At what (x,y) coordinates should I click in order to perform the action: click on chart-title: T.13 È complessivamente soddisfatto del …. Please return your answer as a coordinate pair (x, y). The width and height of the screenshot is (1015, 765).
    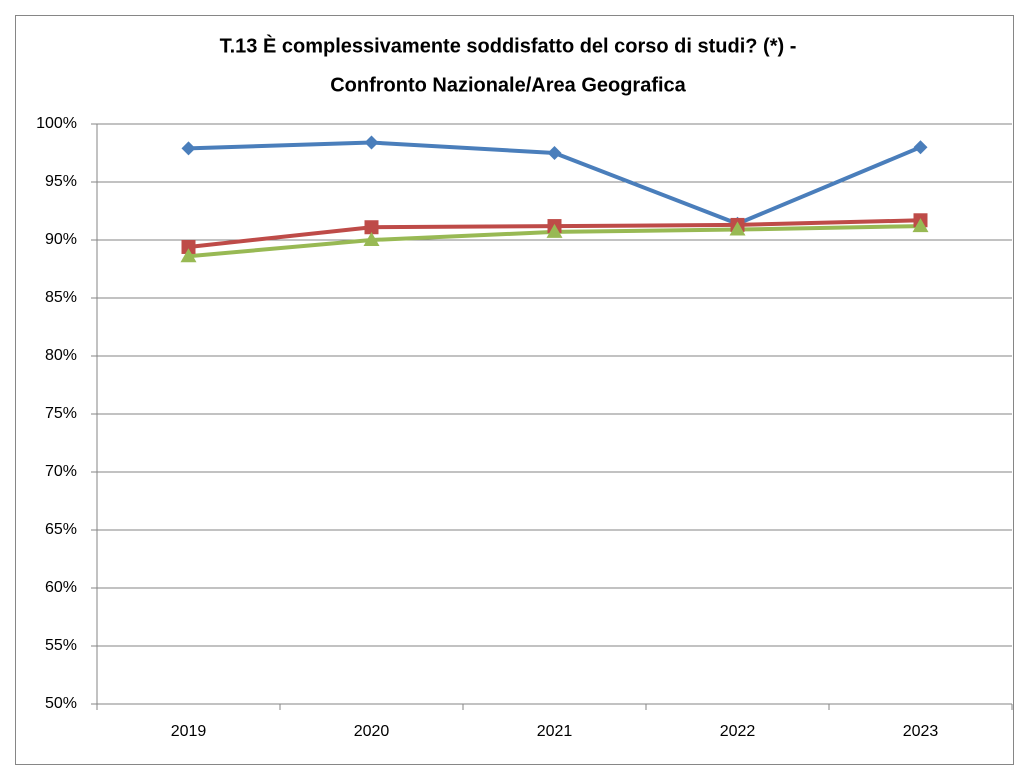
    Looking at the image, I should click on (508, 45).